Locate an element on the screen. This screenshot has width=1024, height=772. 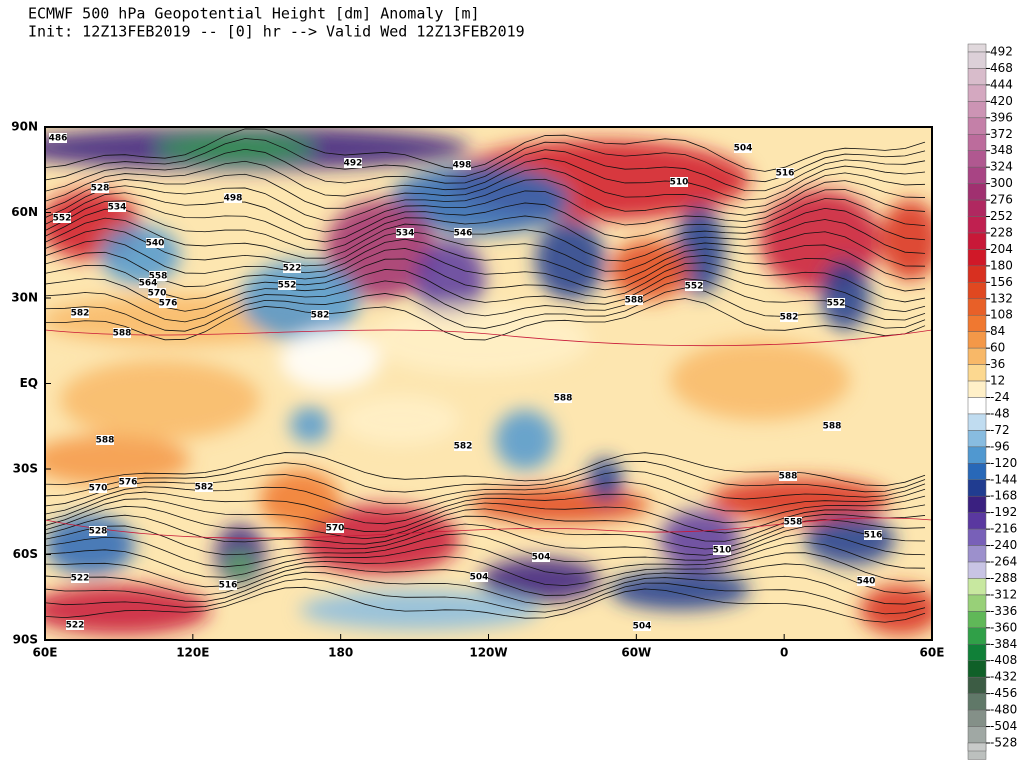
colorbar-label: -408 is located at coordinates (1003, 660).